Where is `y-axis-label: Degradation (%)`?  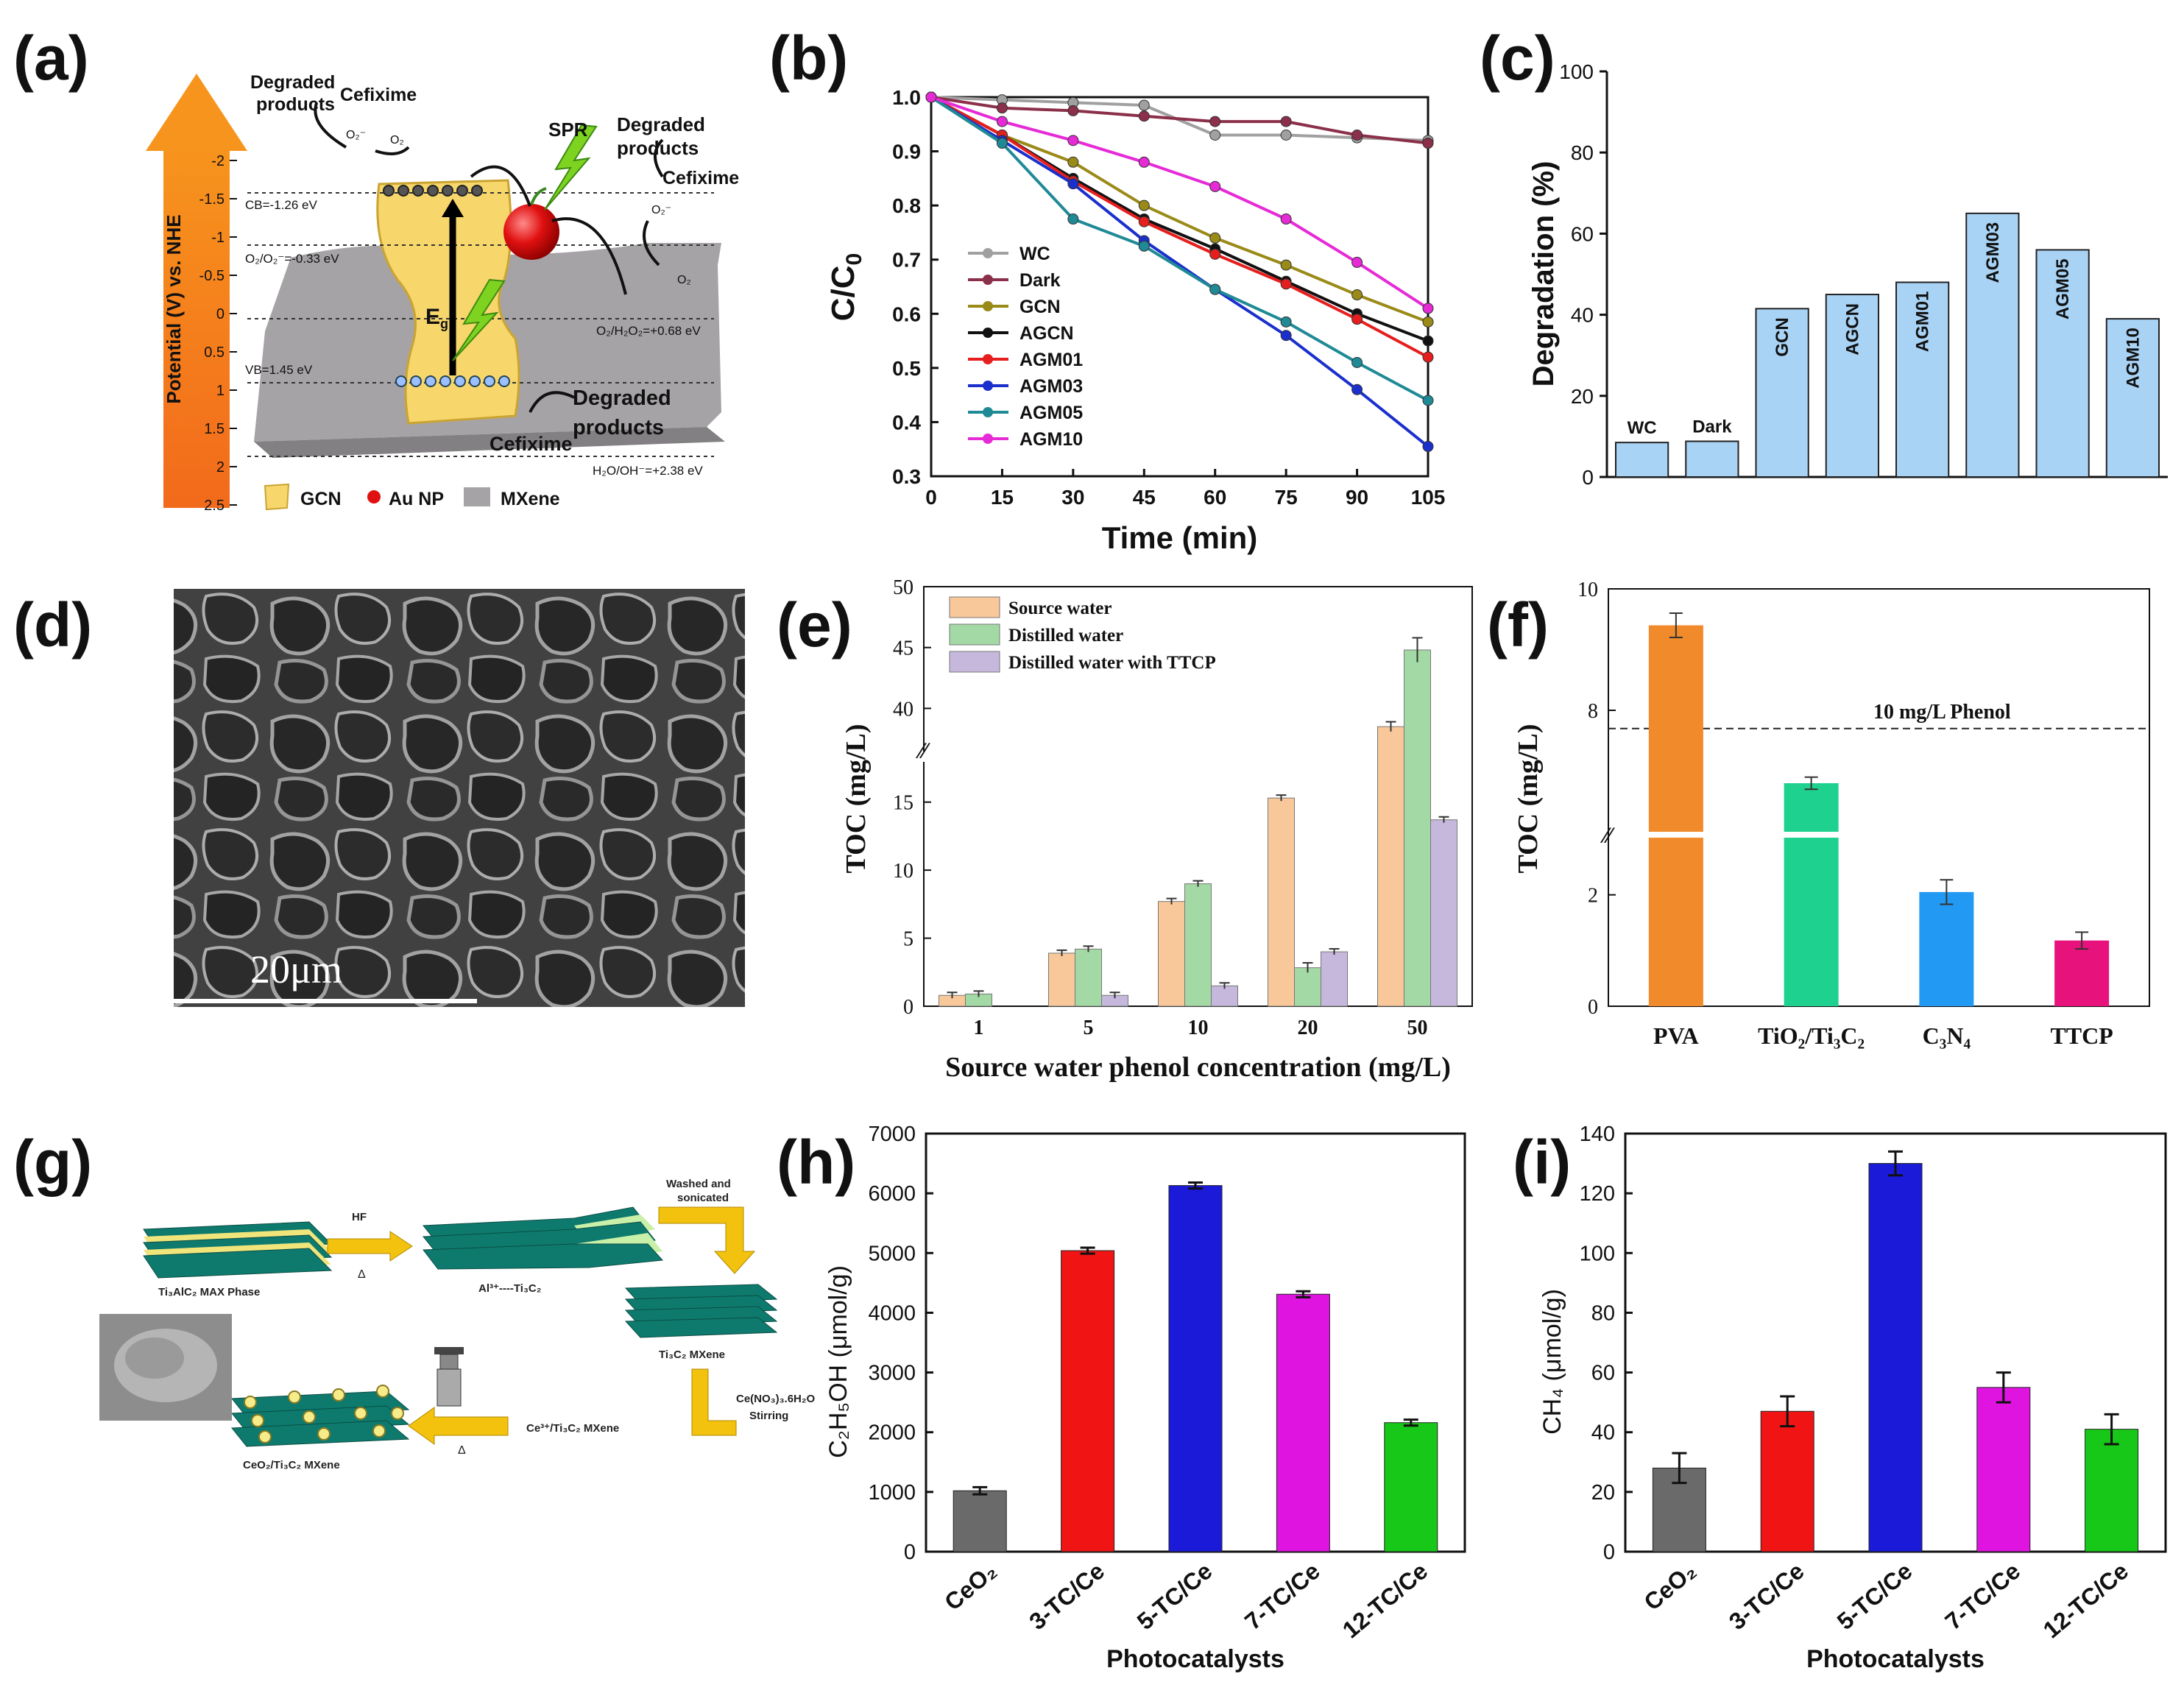 y-axis-label: Degradation (%) is located at coordinates (1543, 274).